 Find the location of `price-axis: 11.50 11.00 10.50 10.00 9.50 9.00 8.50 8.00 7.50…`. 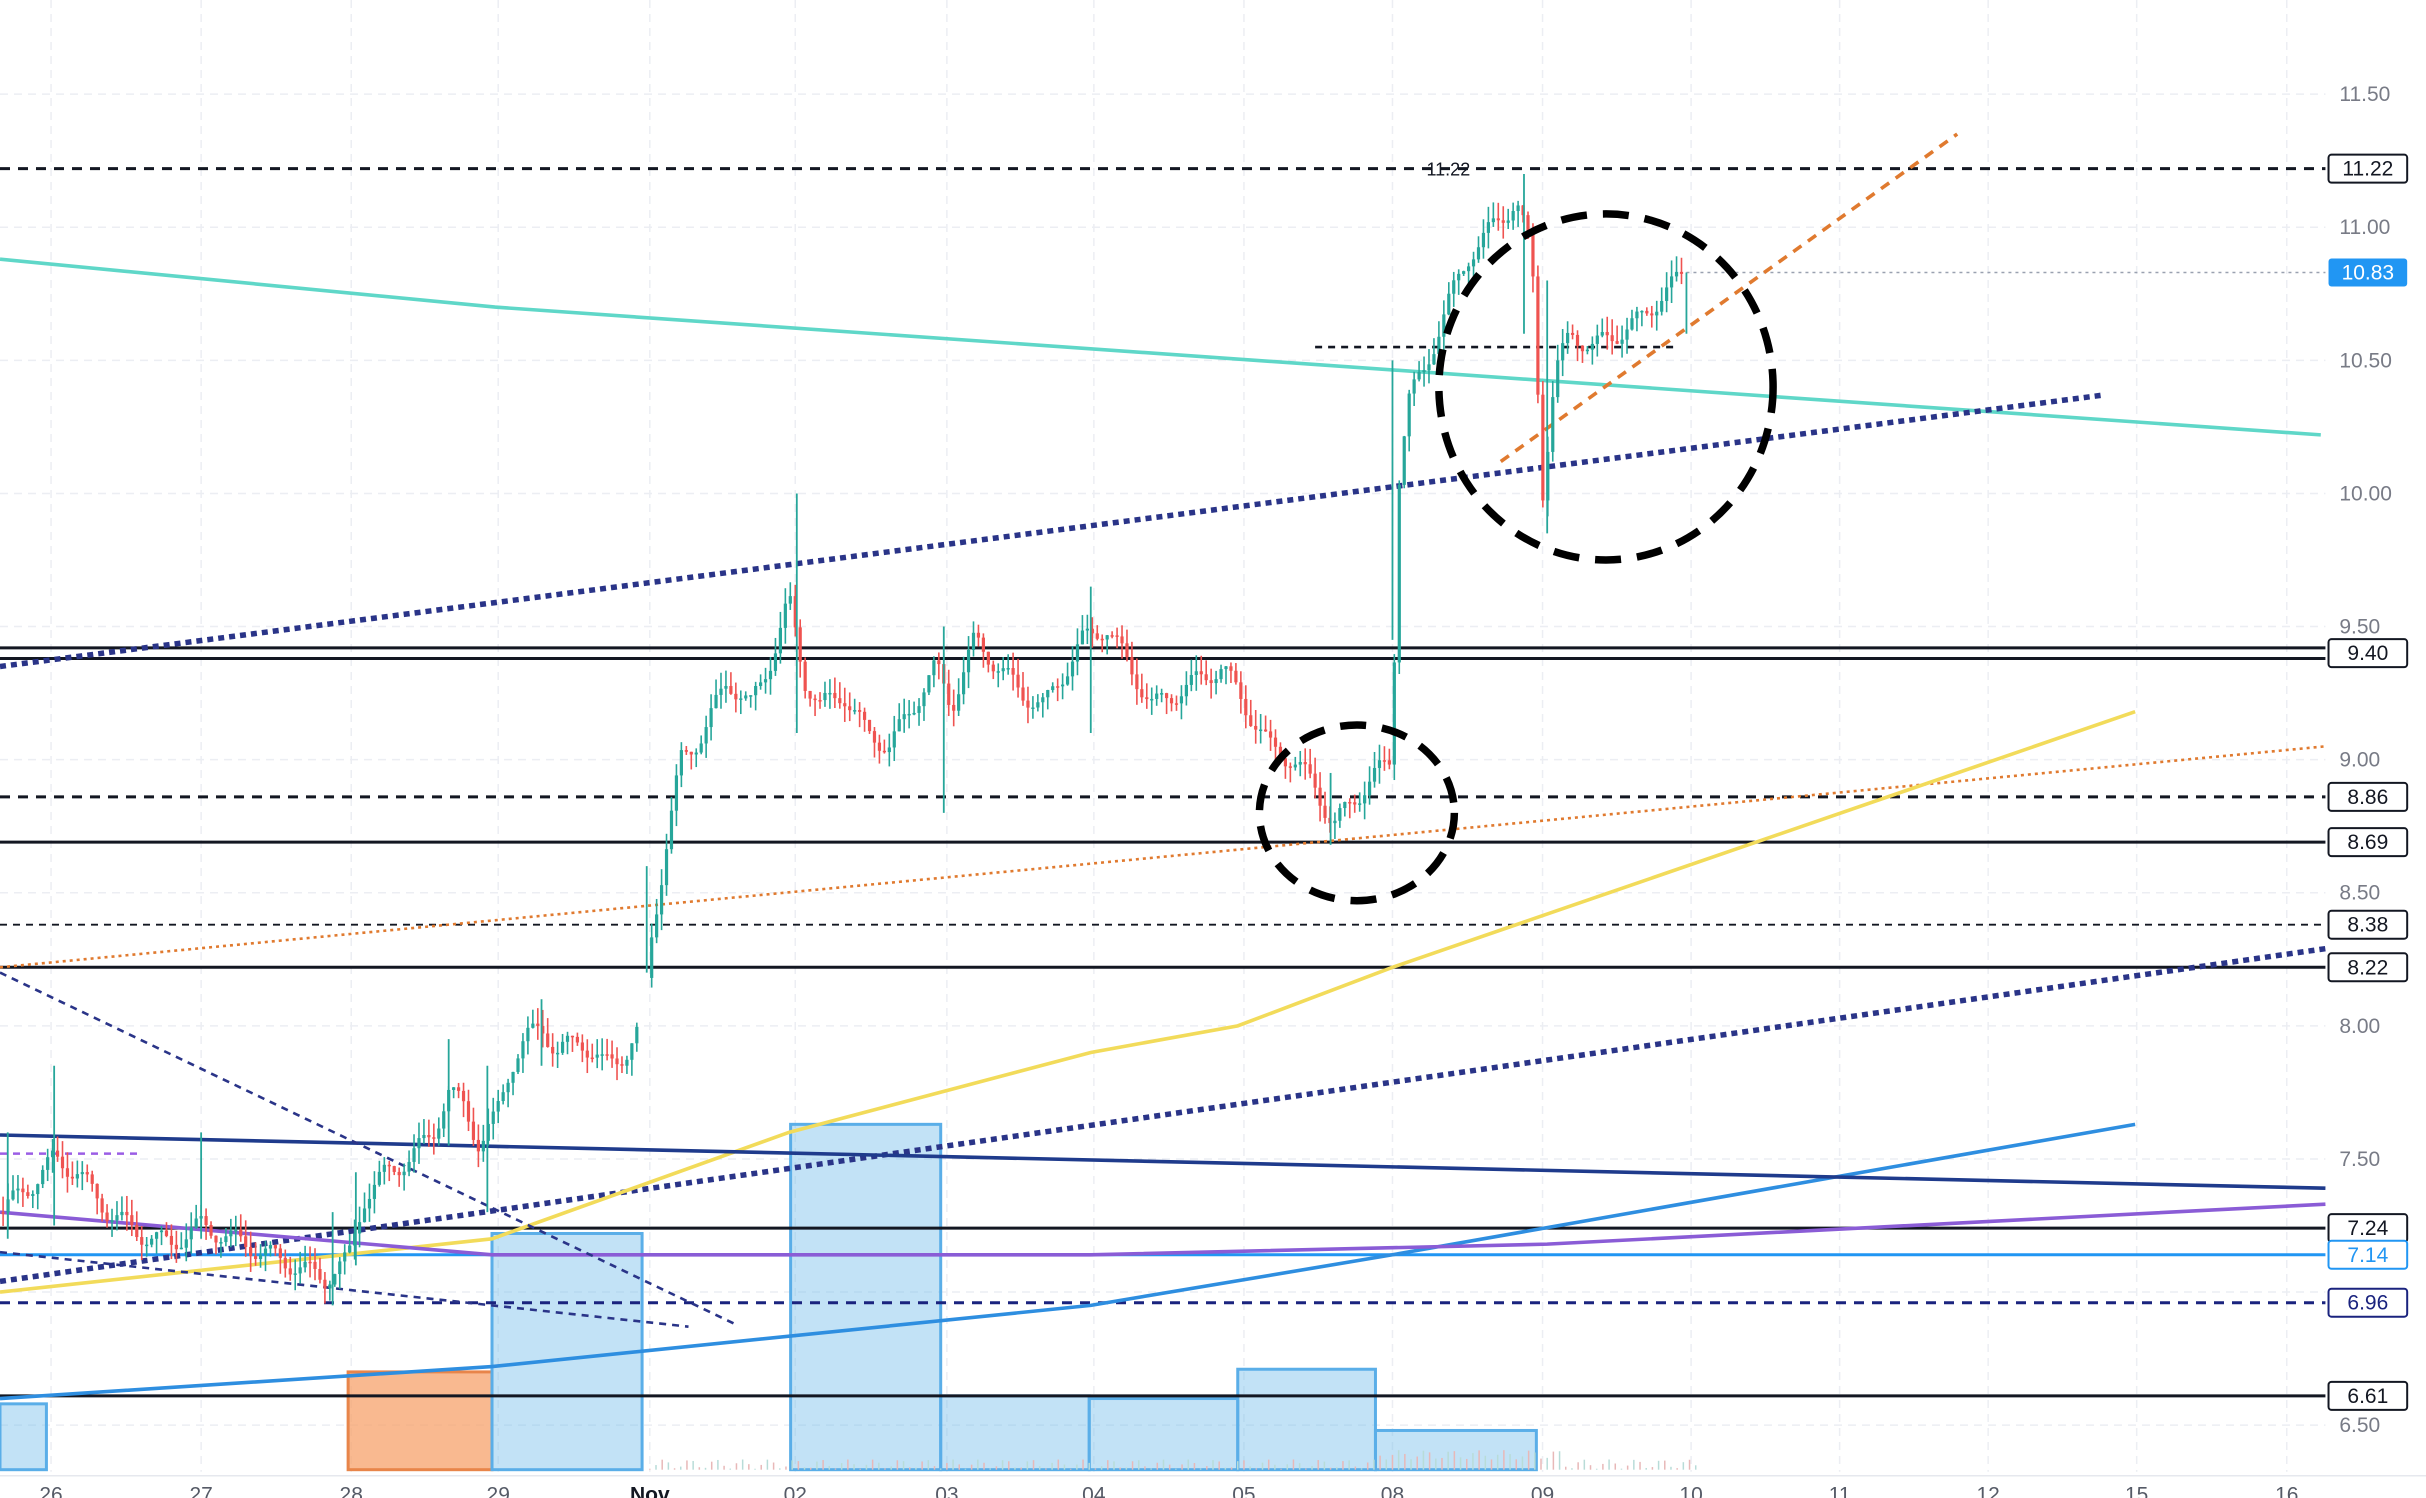

price-axis: 11.50 11.00 10.50 10.00 9.50 9.00 8.50 8.00 7.50… is located at coordinates (2365, 760).